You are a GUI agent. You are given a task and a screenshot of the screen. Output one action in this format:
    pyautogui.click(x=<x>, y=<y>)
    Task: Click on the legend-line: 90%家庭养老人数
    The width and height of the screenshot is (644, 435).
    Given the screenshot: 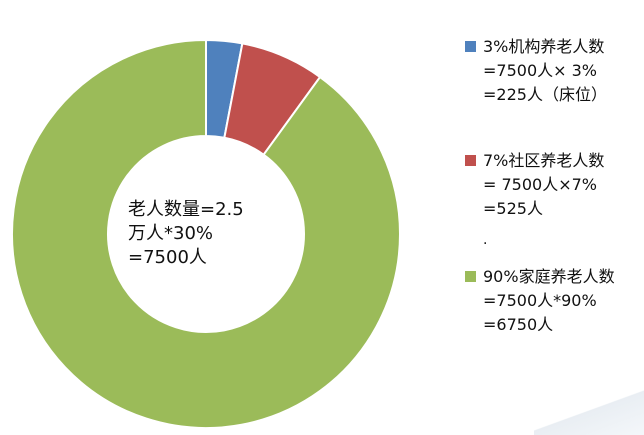 What is the action you would take?
    pyautogui.click(x=549, y=276)
    